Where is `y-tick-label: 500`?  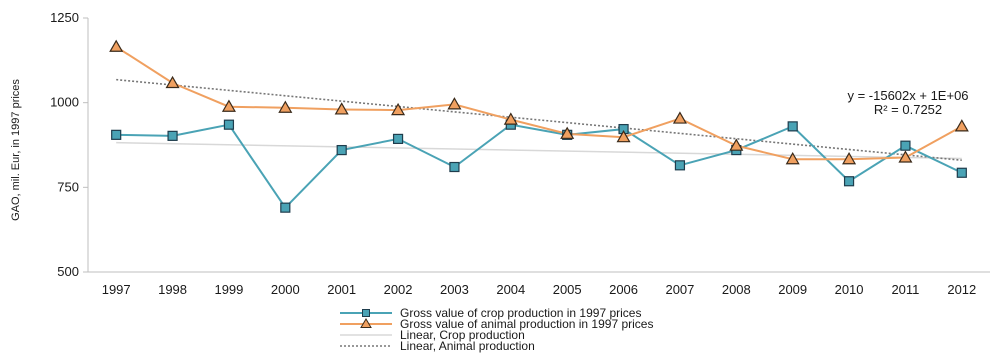
y-tick-label: 500 is located at coordinates (68, 271).